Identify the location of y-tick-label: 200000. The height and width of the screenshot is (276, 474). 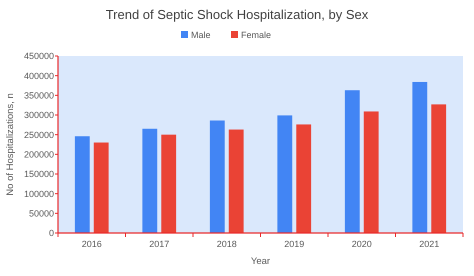
(39, 154).